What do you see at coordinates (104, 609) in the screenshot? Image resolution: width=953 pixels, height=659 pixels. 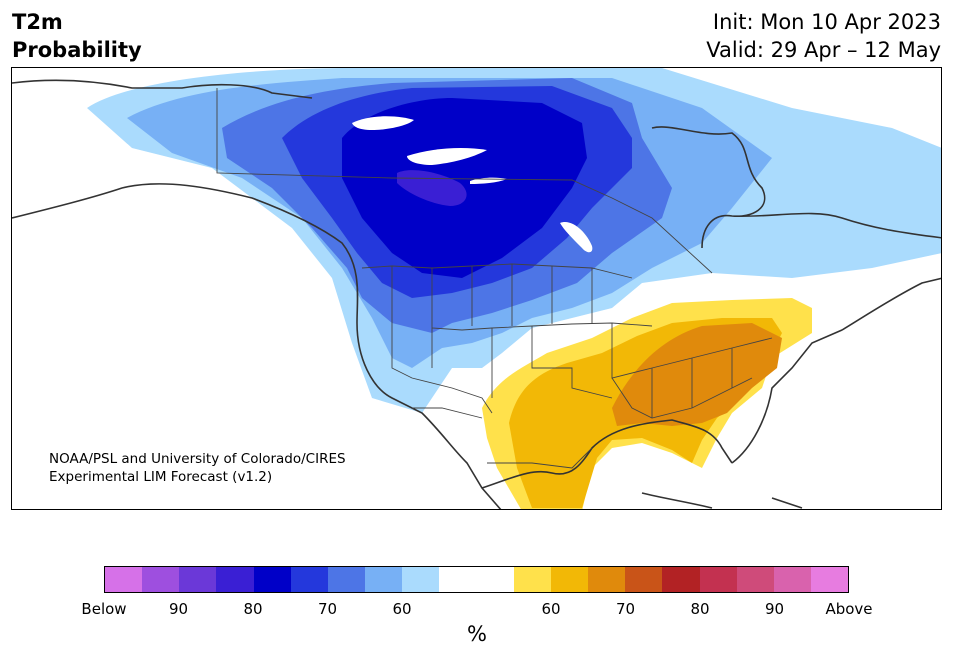 I see `colorbar-tick-label: Below` at bounding box center [104, 609].